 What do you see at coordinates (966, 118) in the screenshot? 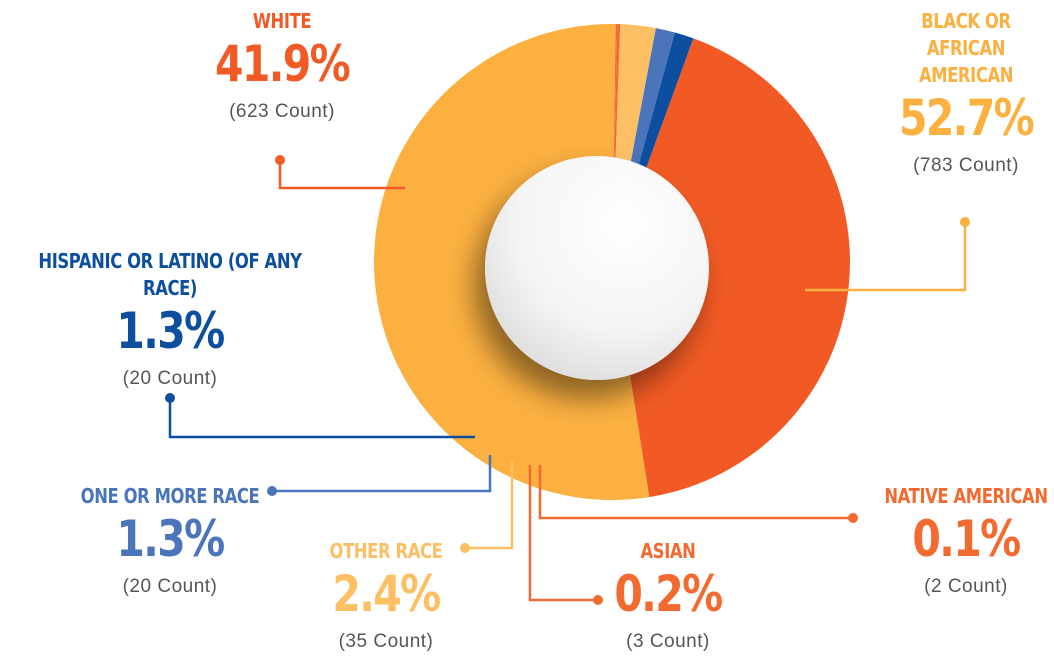
I see `value-label: 52.7%` at bounding box center [966, 118].